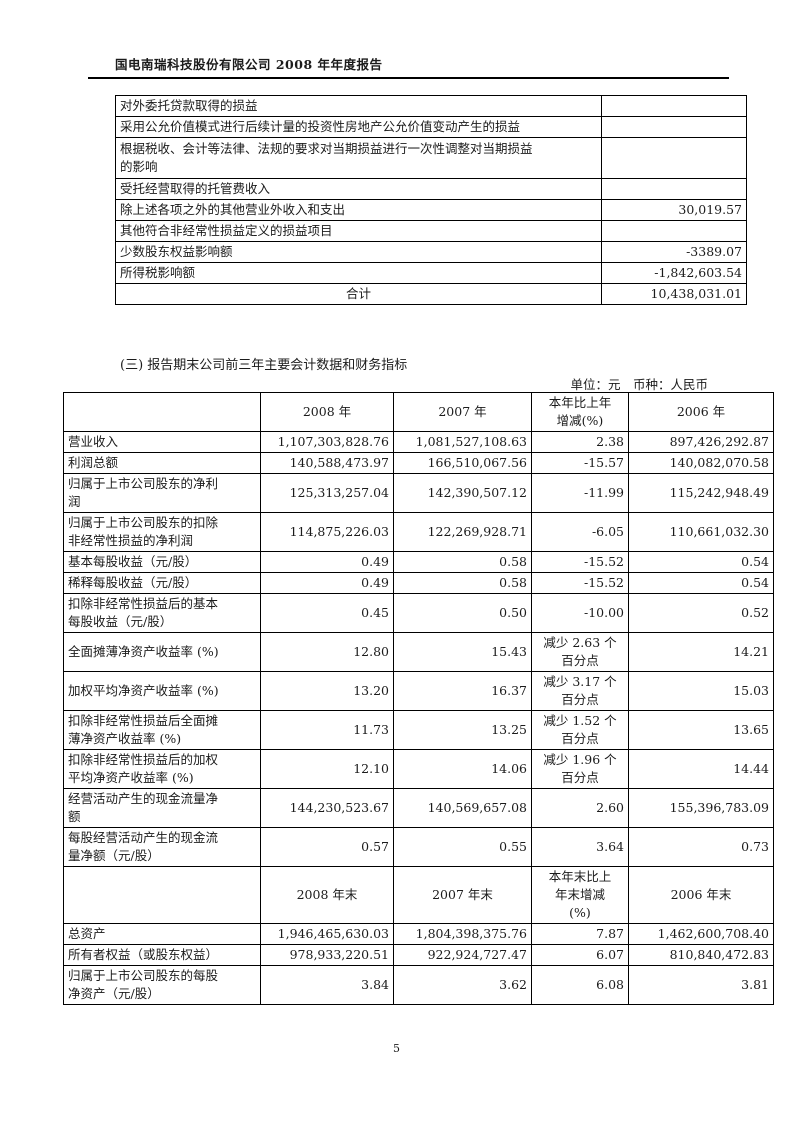 This screenshot has height=1122, width=793. I want to click on value-change: 减少 1.52 个 百分点, so click(580, 730).